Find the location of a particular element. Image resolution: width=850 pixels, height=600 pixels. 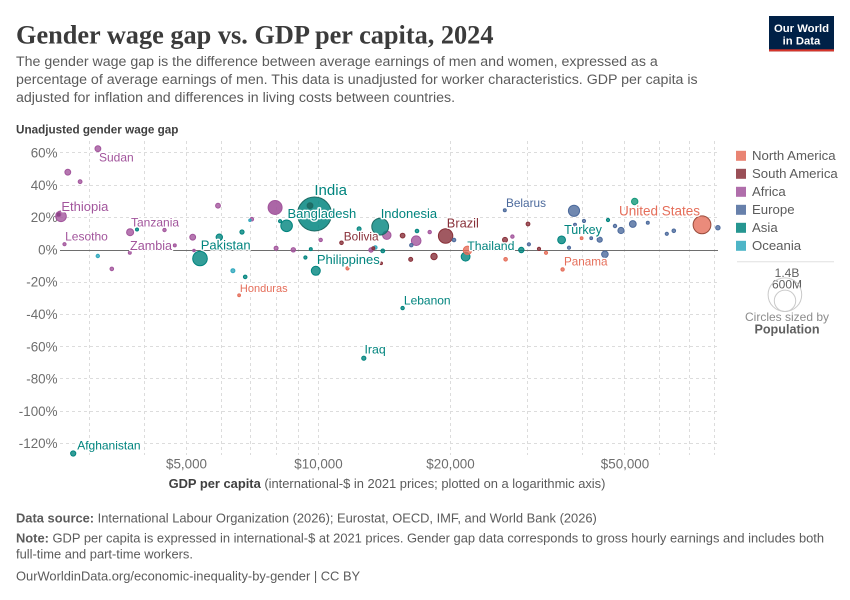

svg-text: Panama is located at coordinates (586, 262).